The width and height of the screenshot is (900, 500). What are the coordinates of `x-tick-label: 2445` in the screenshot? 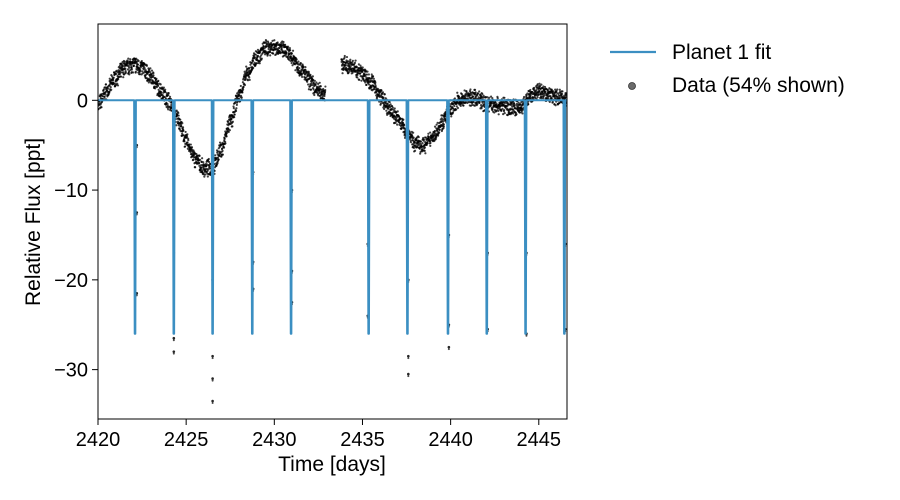 It's located at (539, 440).